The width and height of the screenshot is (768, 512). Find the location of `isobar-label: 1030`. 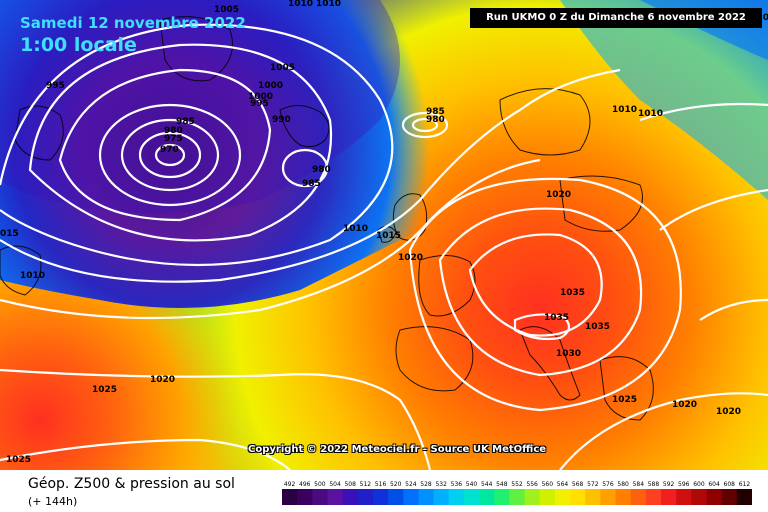

isobar-label: 1030 is located at coordinates (568, 354).